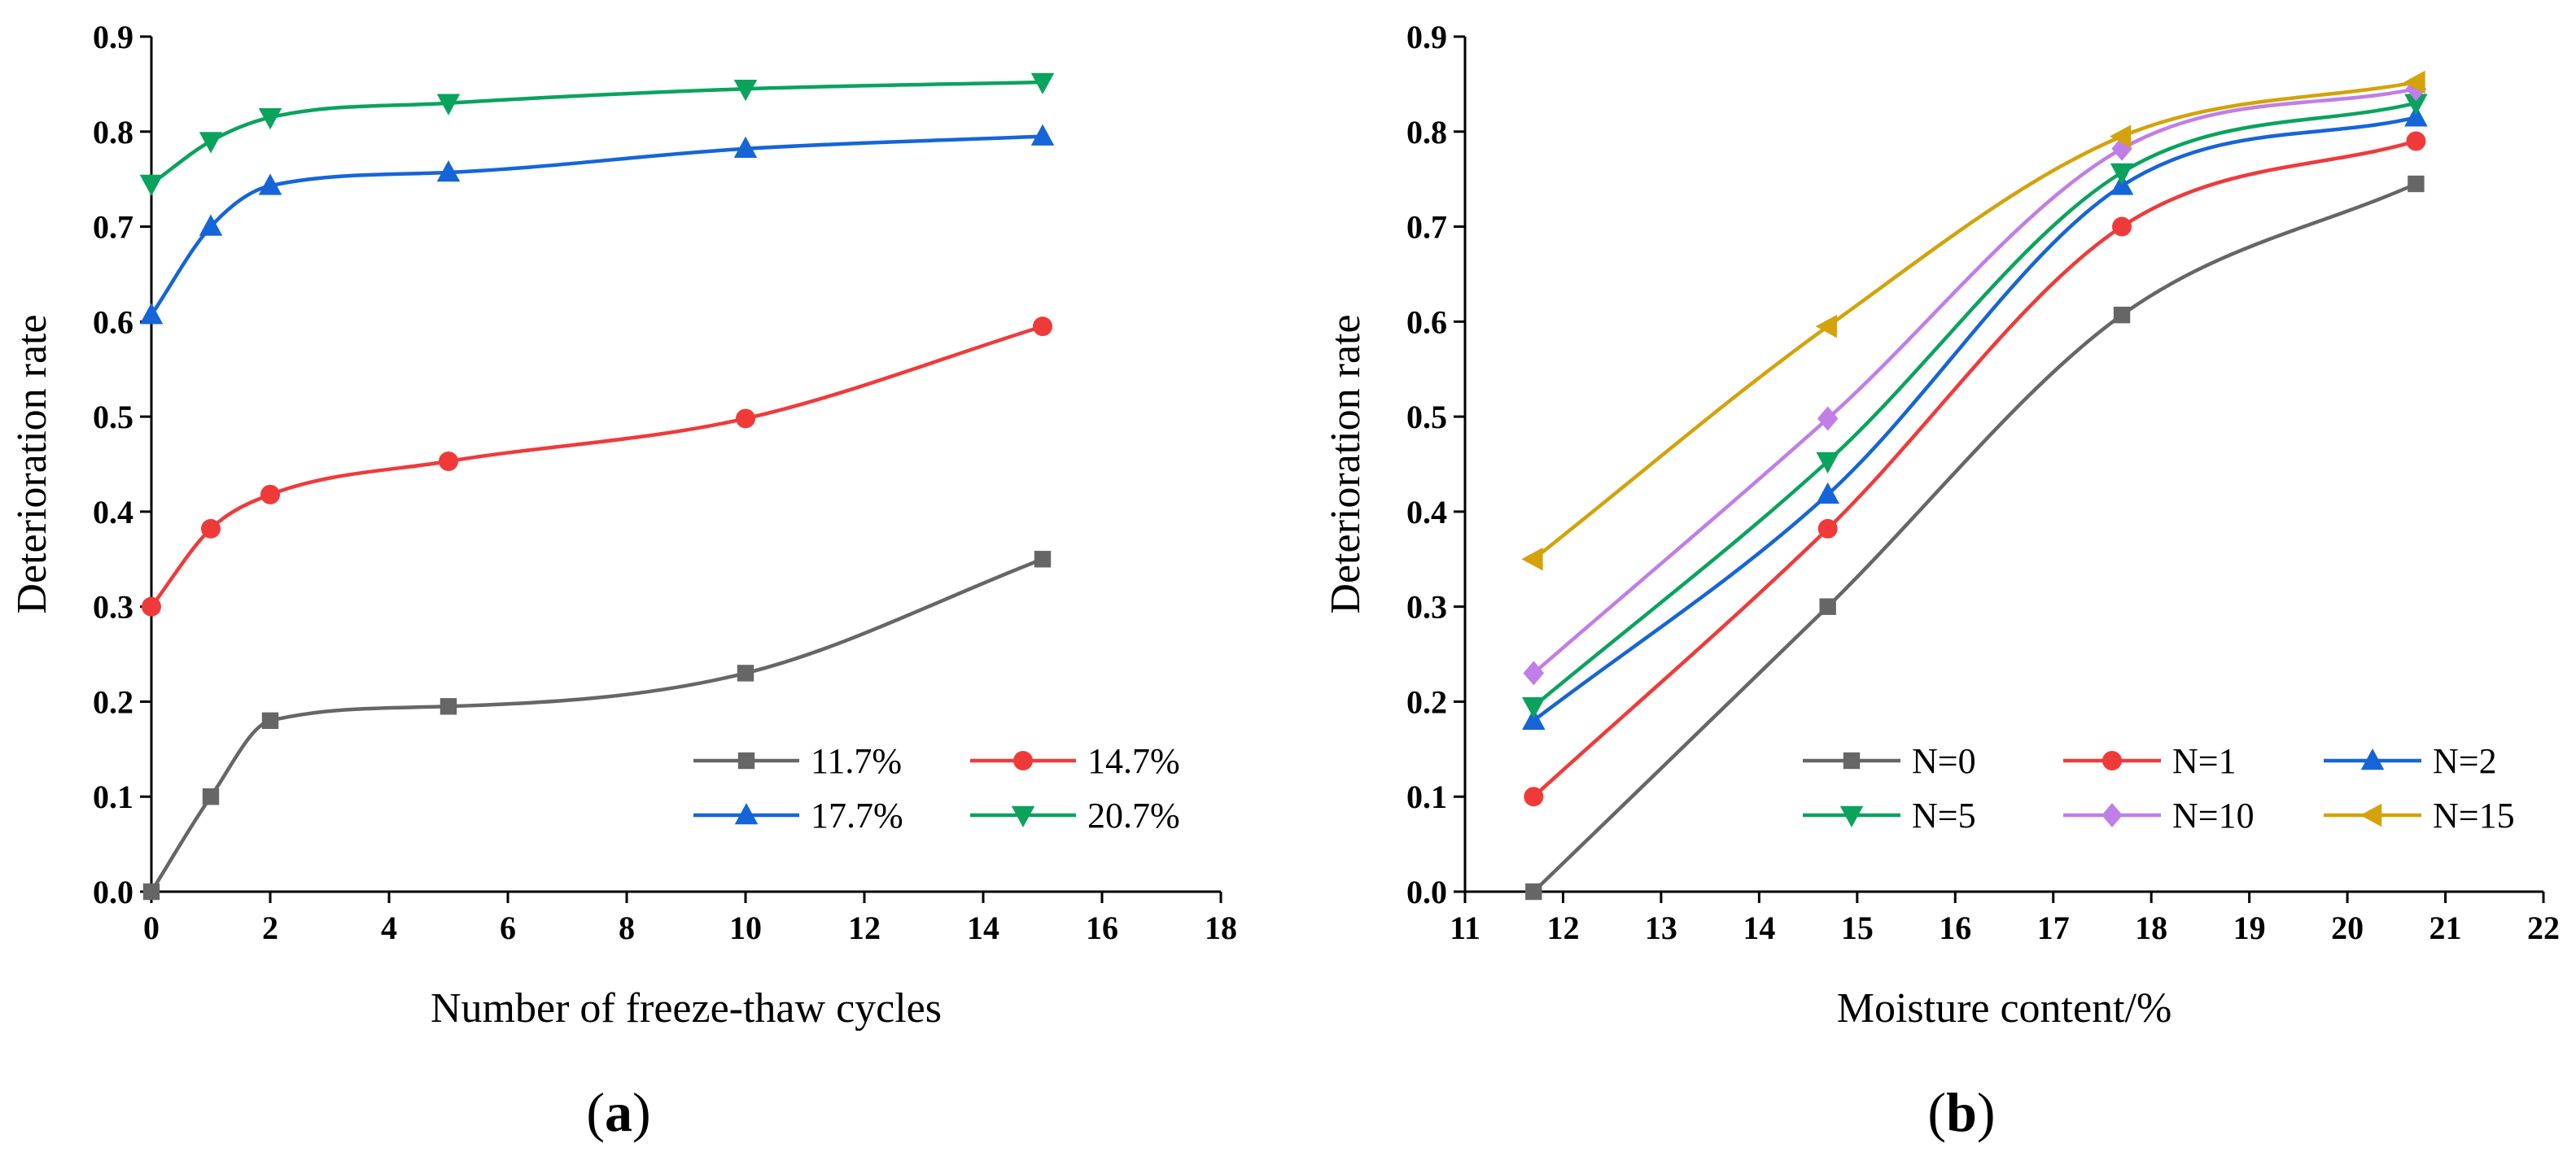 Image resolution: width=2576 pixels, height=1152 pixels. What do you see at coordinates (597, 133) in the screenshot?
I see `series-line-20.7%` at bounding box center [597, 133].